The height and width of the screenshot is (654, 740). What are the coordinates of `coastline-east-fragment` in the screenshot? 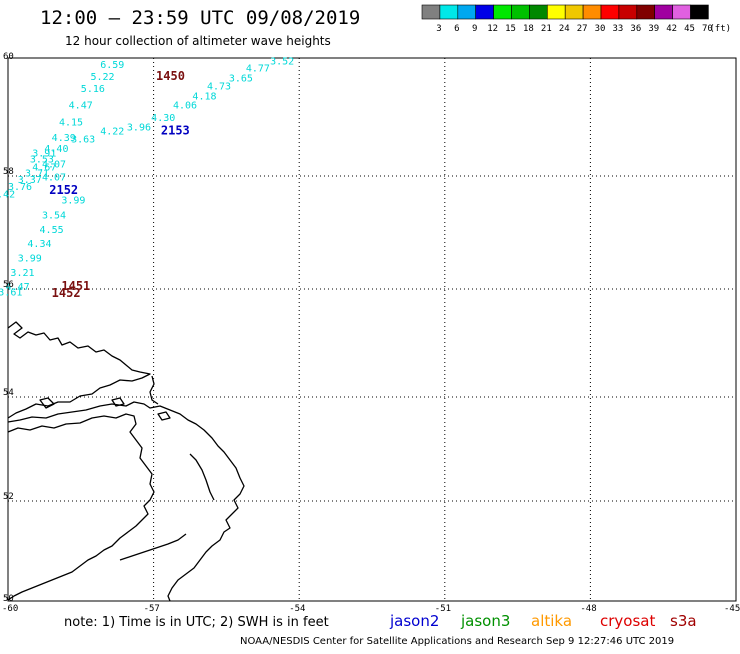 It's located at (202, 477).